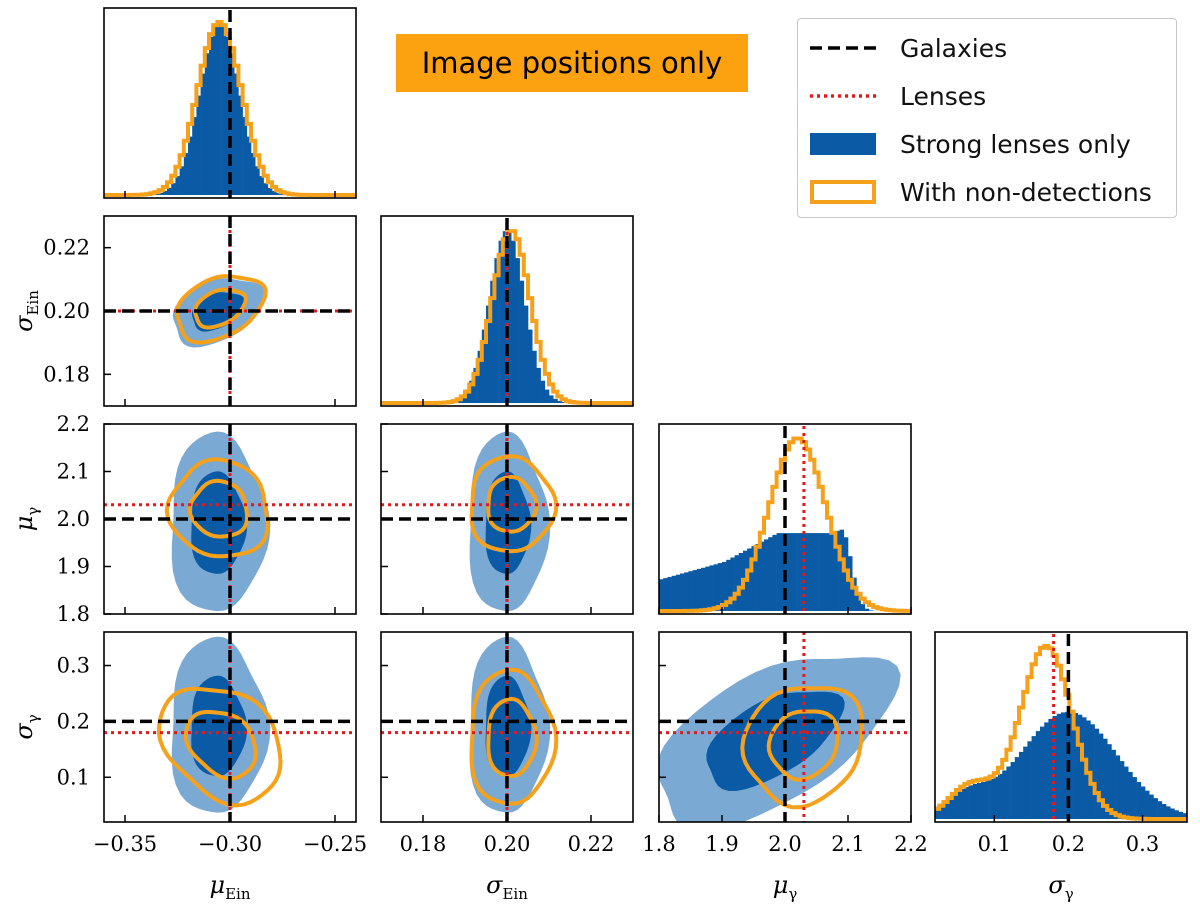  I want to click on y-tick-label-sigma_ein: 0.20, so click(66, 311).